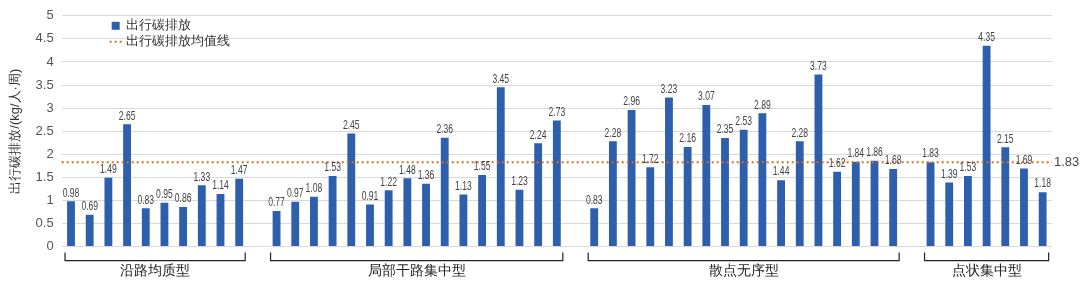 The height and width of the screenshot is (305, 1080). Describe the element at coordinates (426, 175) in the screenshot. I see `data-label: 1.36` at that location.